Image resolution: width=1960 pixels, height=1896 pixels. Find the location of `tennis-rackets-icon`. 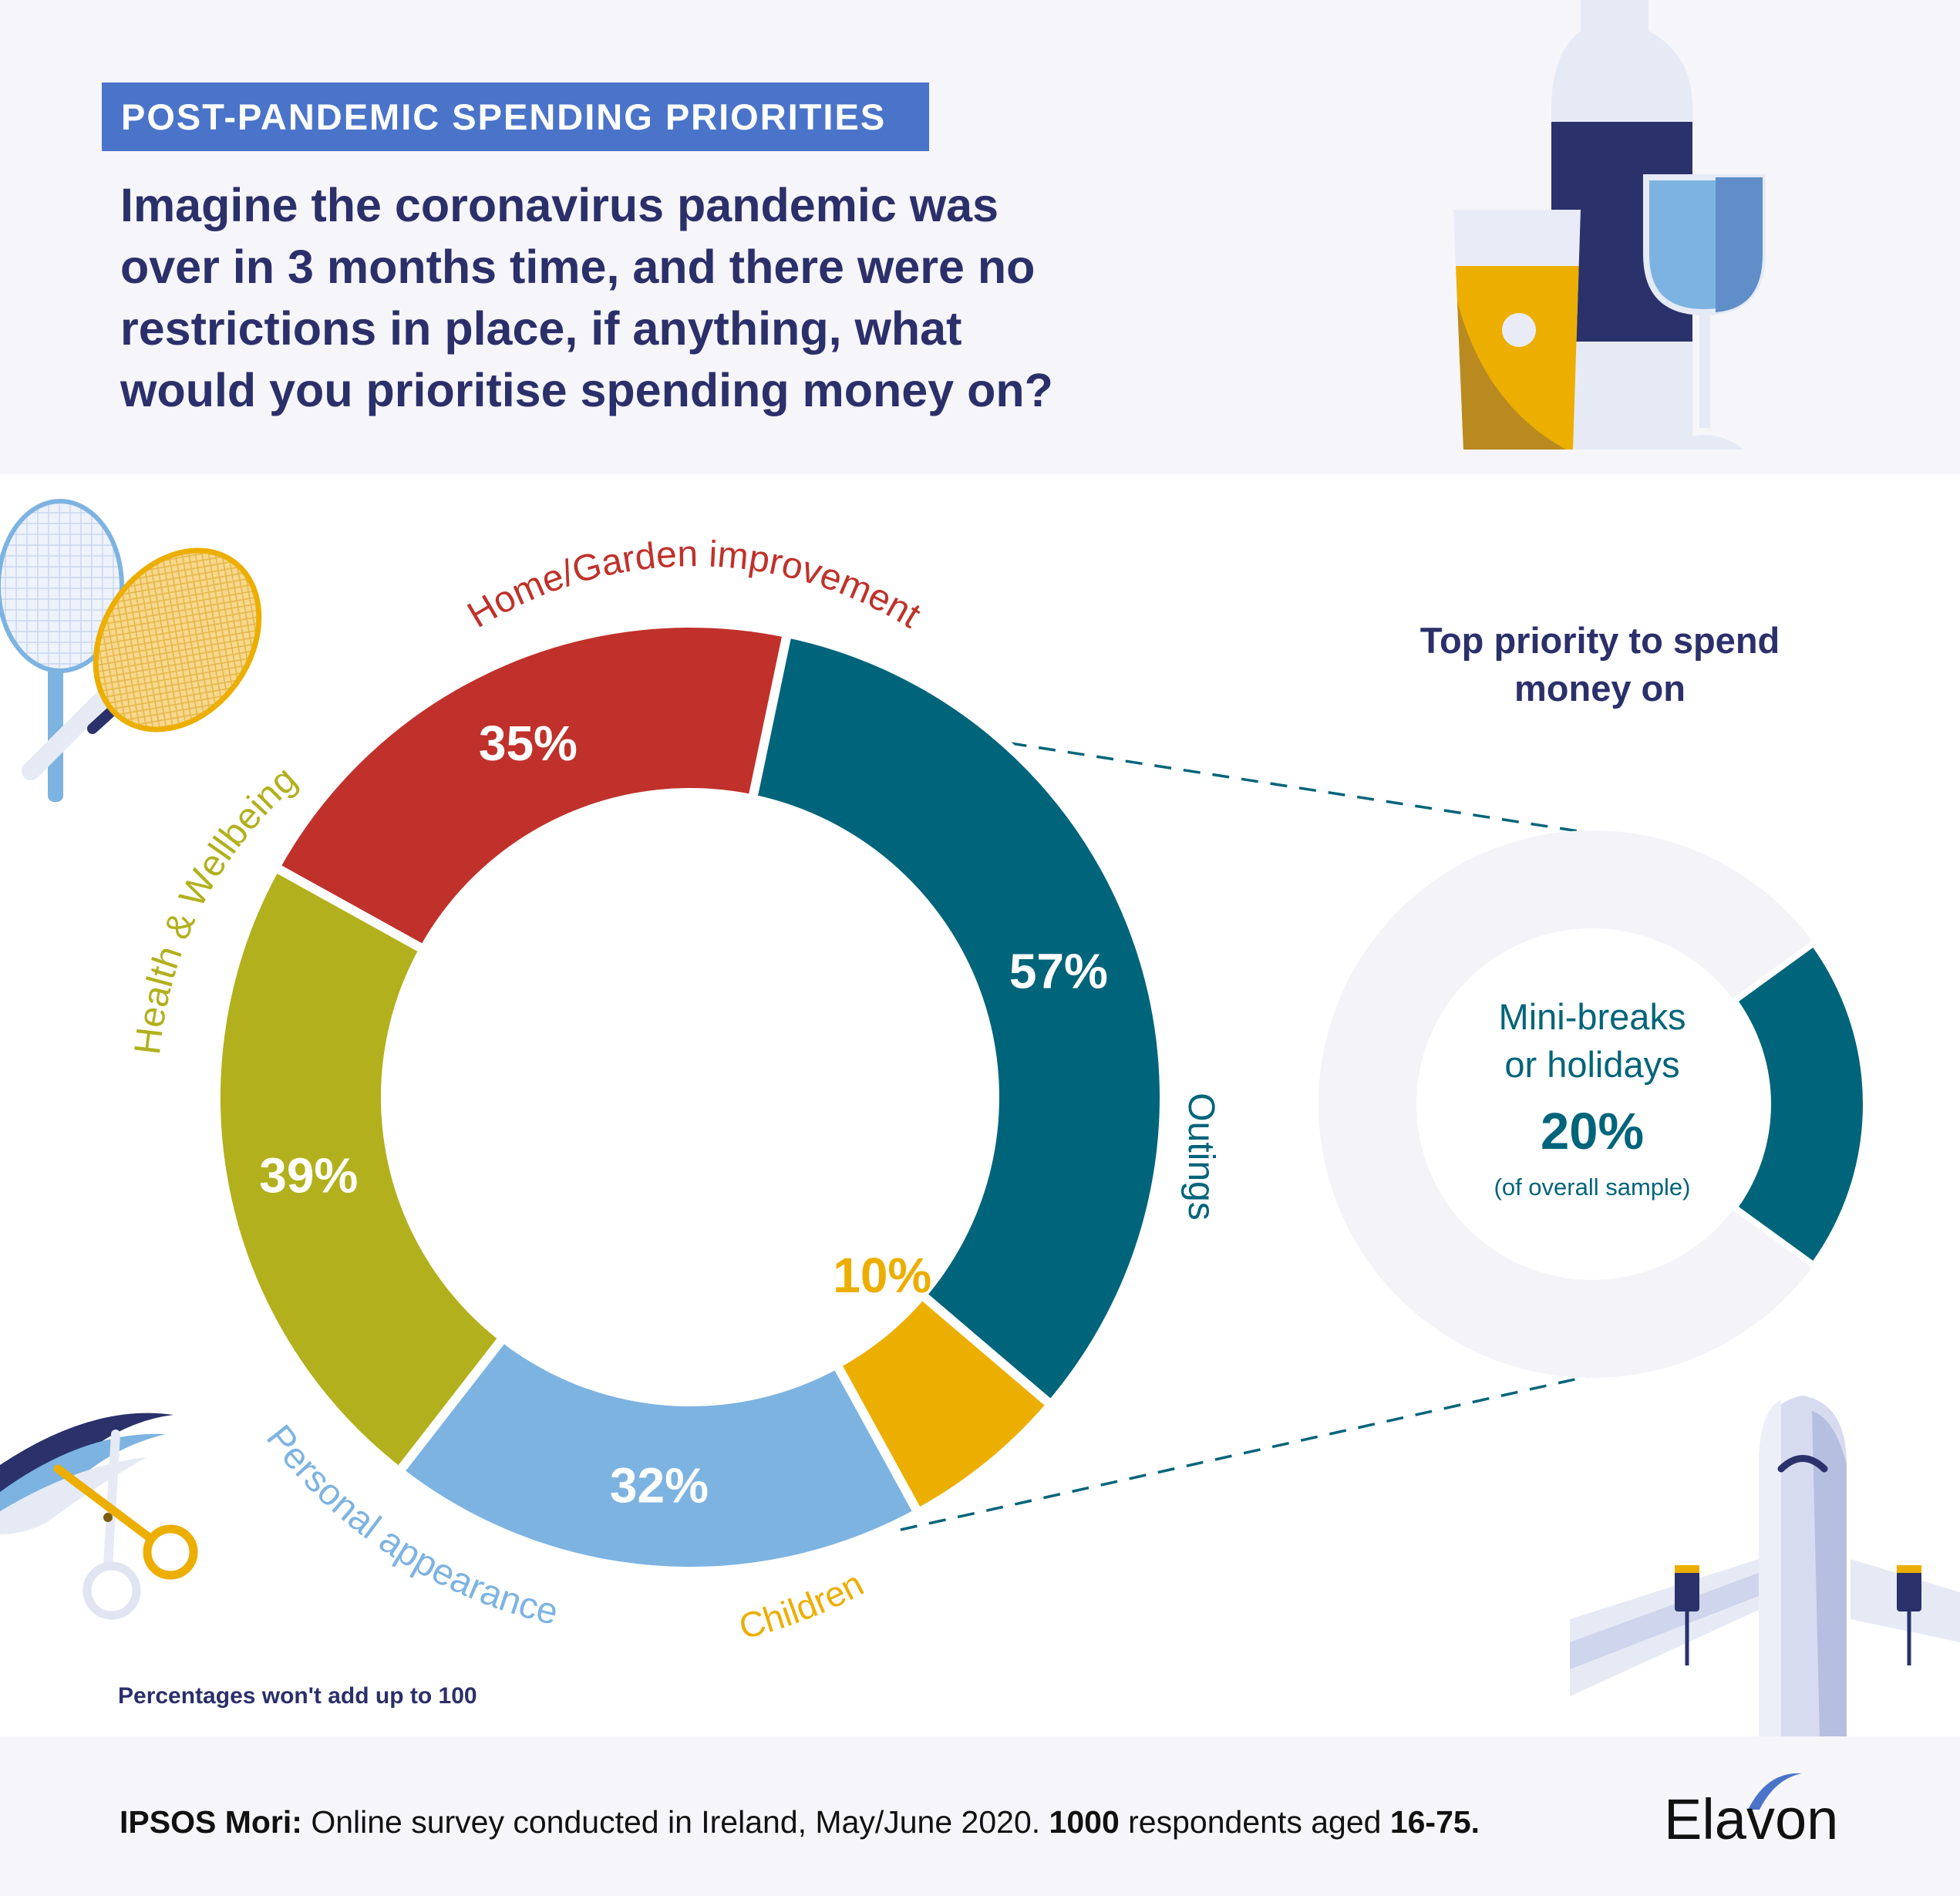

tennis-rackets-icon is located at coordinates (131, 650).